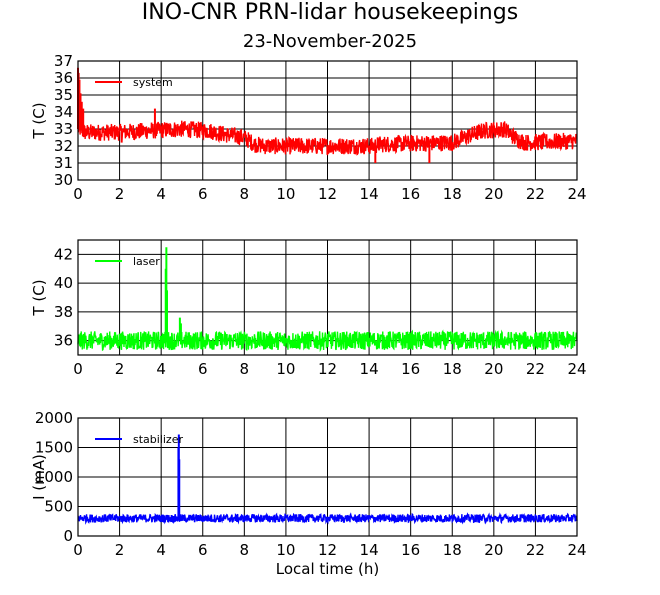 Image resolution: width=660 pixels, height=595 pixels. Describe the element at coordinates (63, 180) in the screenshot. I see `y-tick-label: 30` at that location.